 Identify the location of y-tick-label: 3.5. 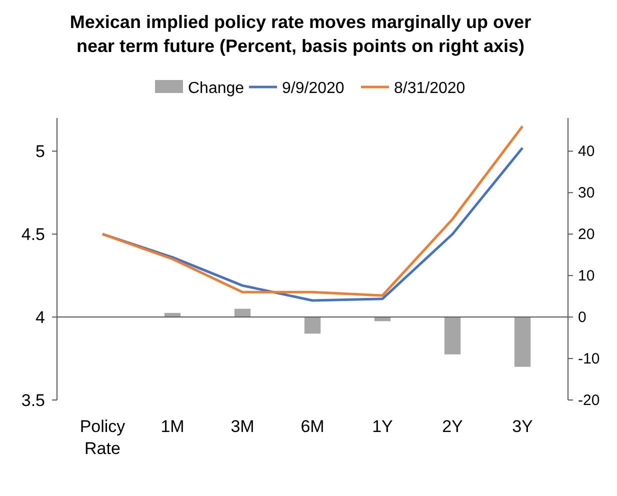
(33, 400).